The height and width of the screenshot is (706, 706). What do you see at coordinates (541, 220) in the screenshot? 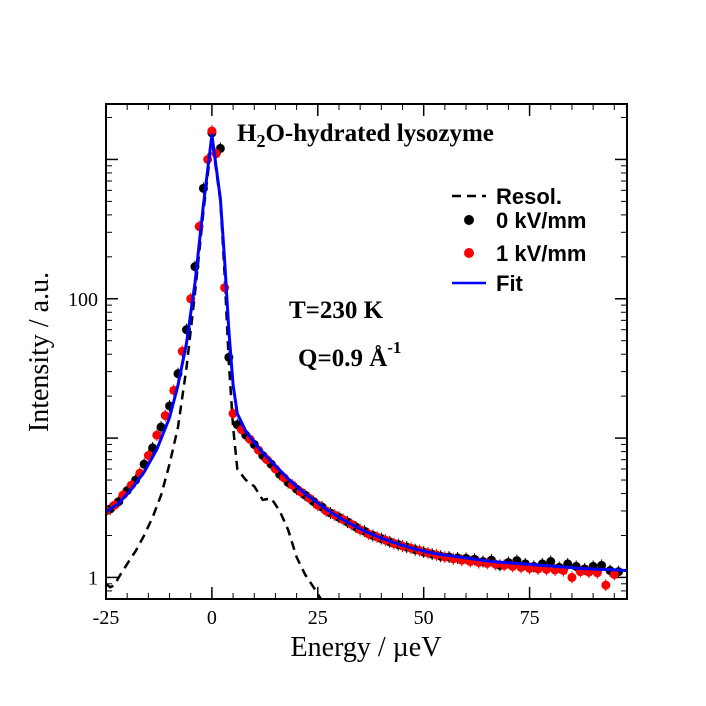
I see `legend-label-0kv: 0 kV/mm` at bounding box center [541, 220].